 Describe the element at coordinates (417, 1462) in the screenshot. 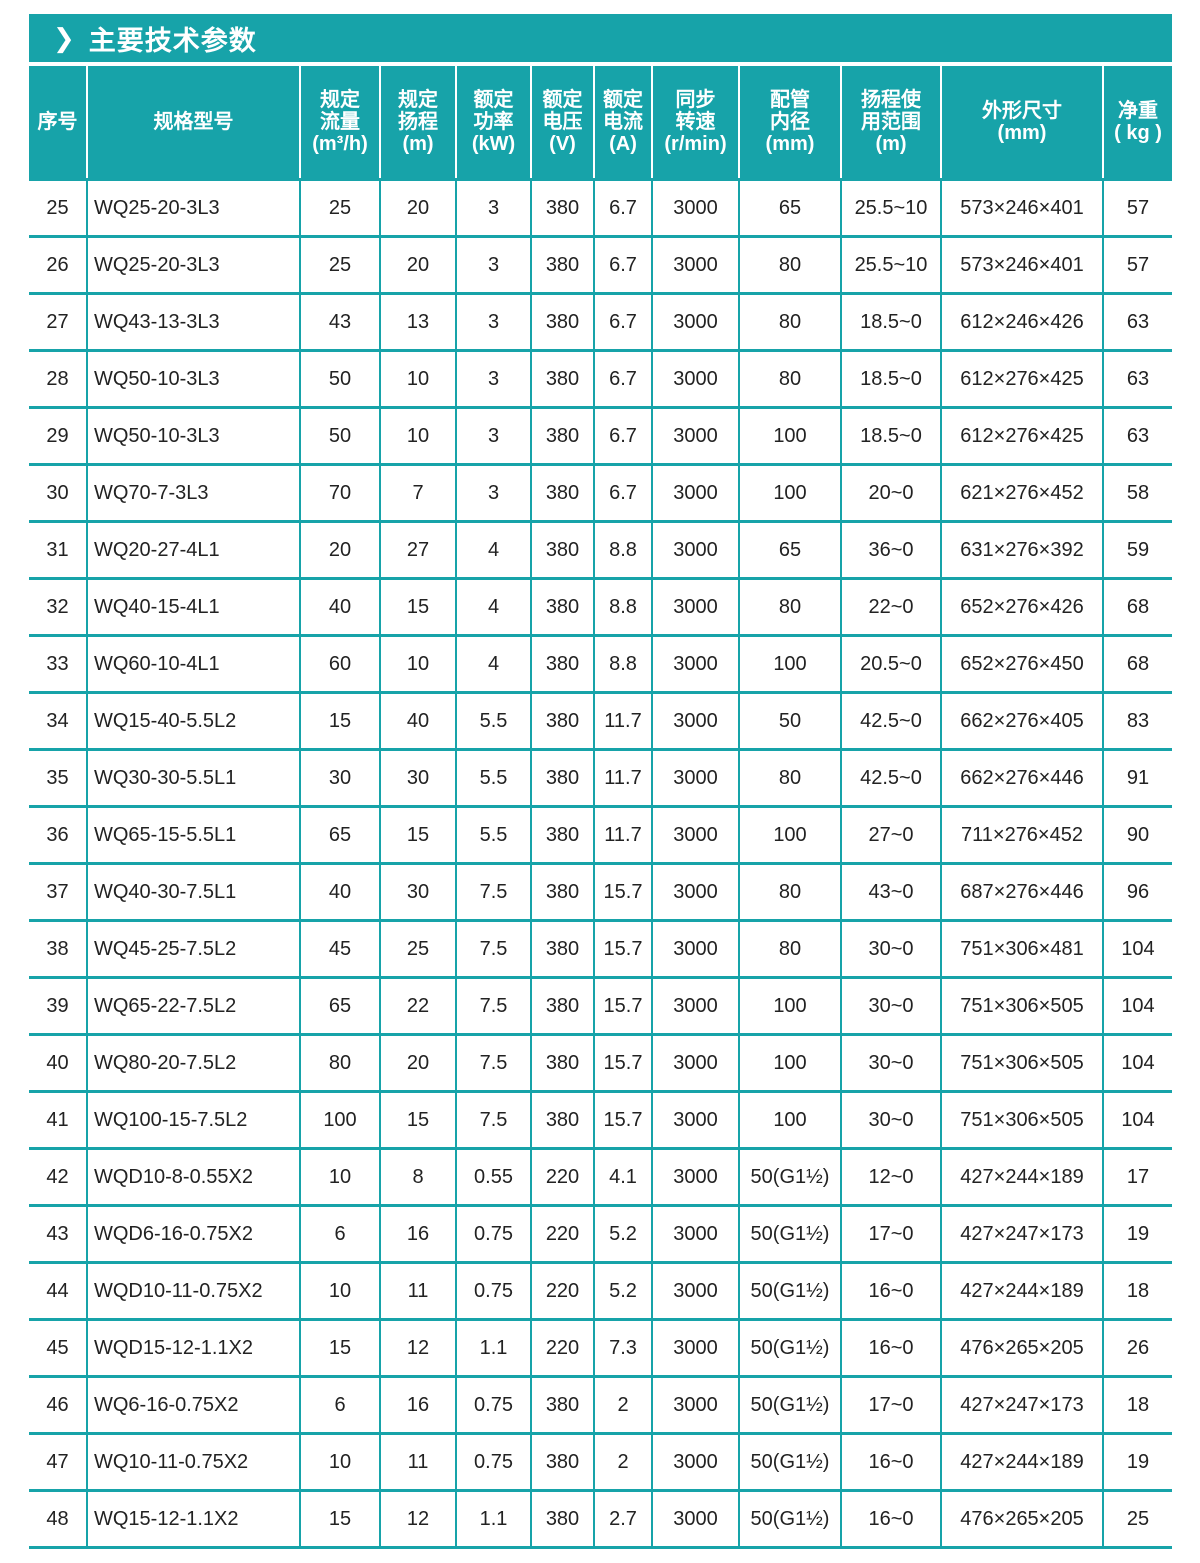

I see `table-cell: 11` at that location.